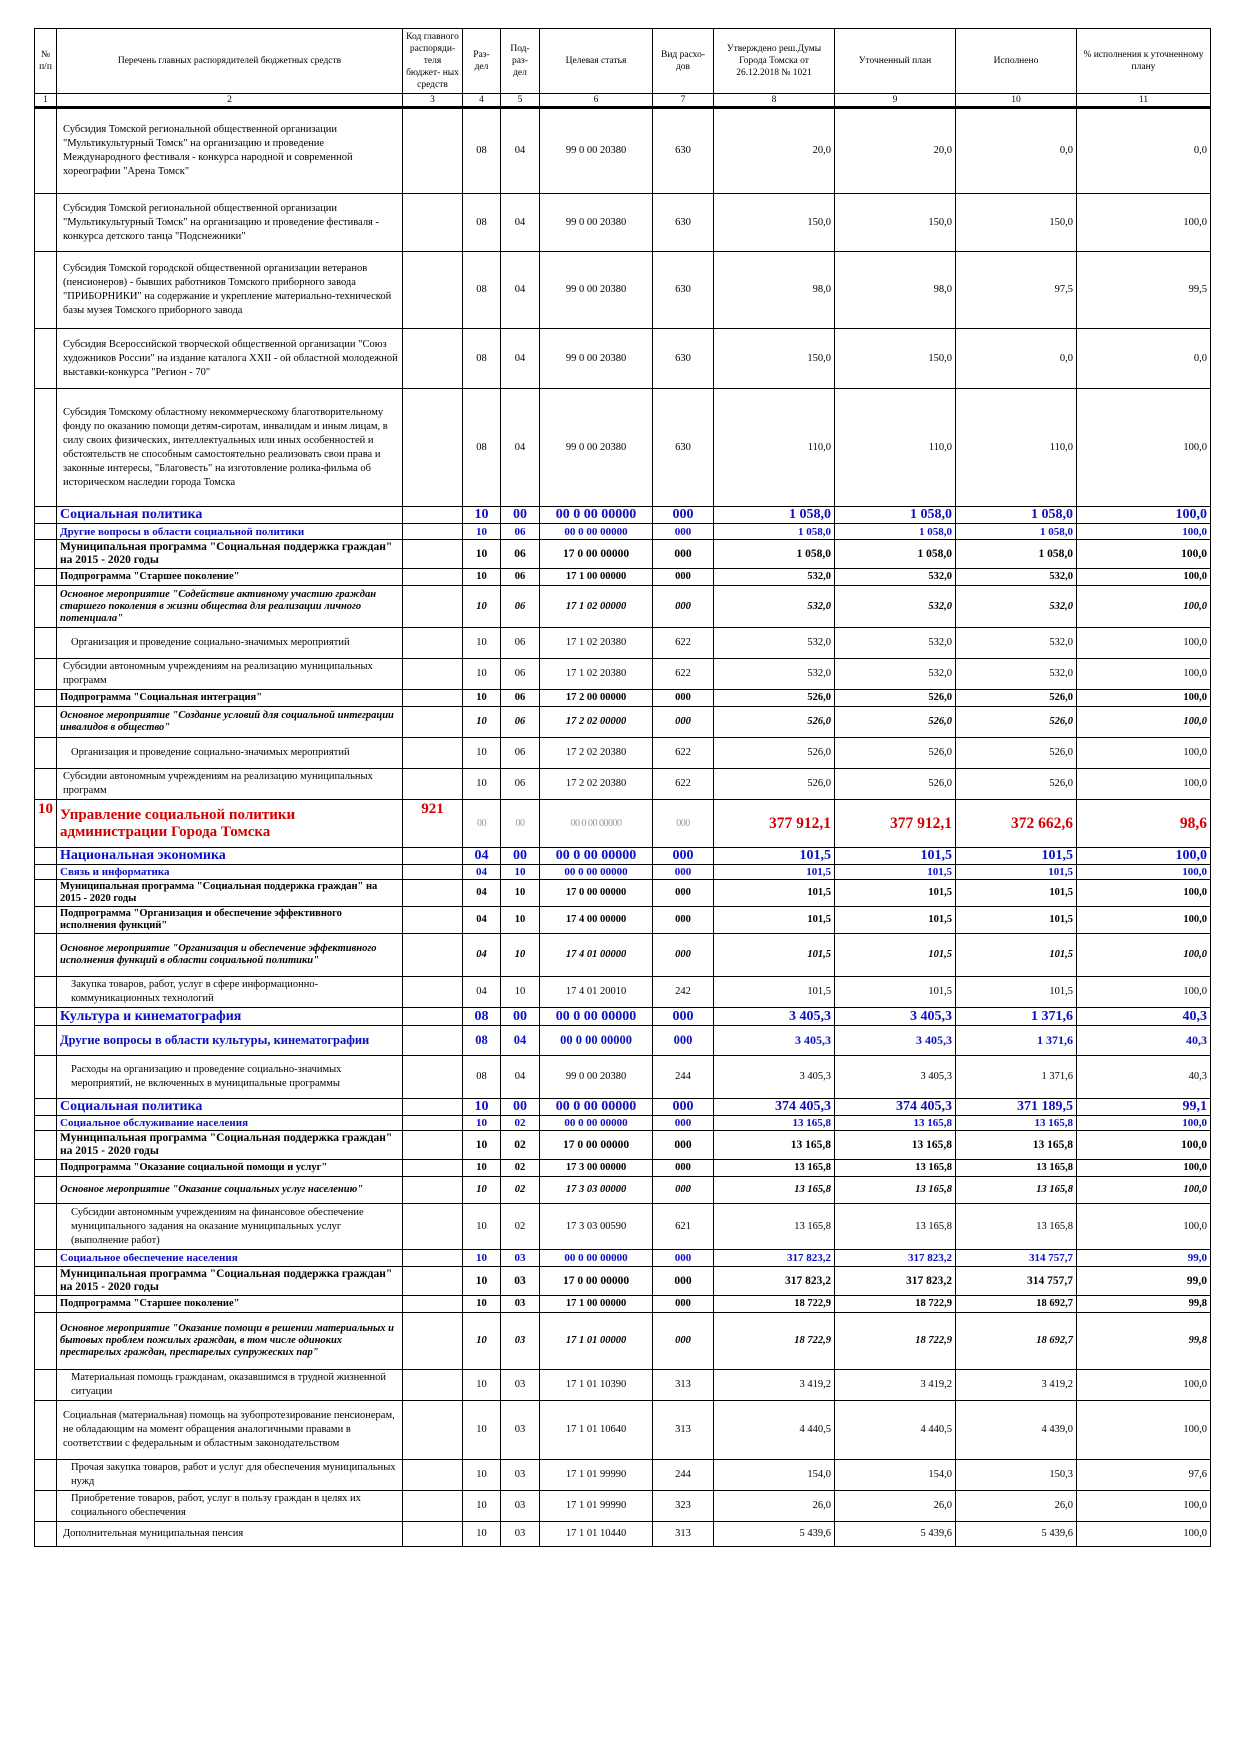  What do you see at coordinates (229, 872) in the screenshot?
I see `row-name: Связь и информатика` at bounding box center [229, 872].